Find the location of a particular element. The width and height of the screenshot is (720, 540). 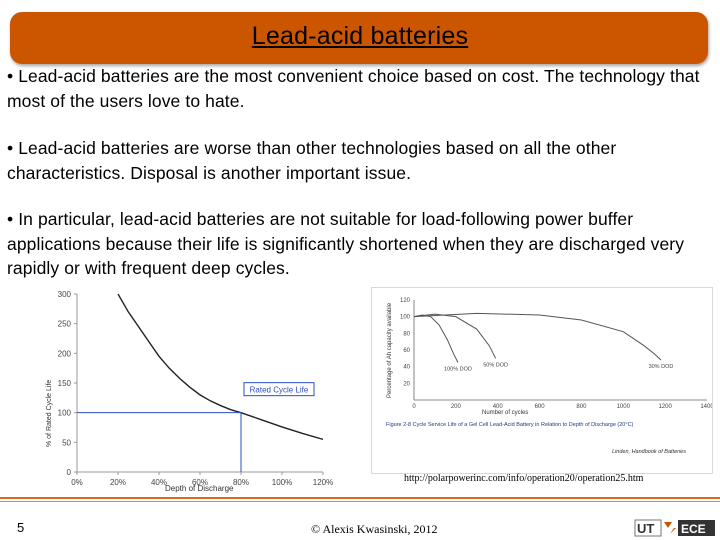

footer-divider-thin is located at coordinates (360, 501).